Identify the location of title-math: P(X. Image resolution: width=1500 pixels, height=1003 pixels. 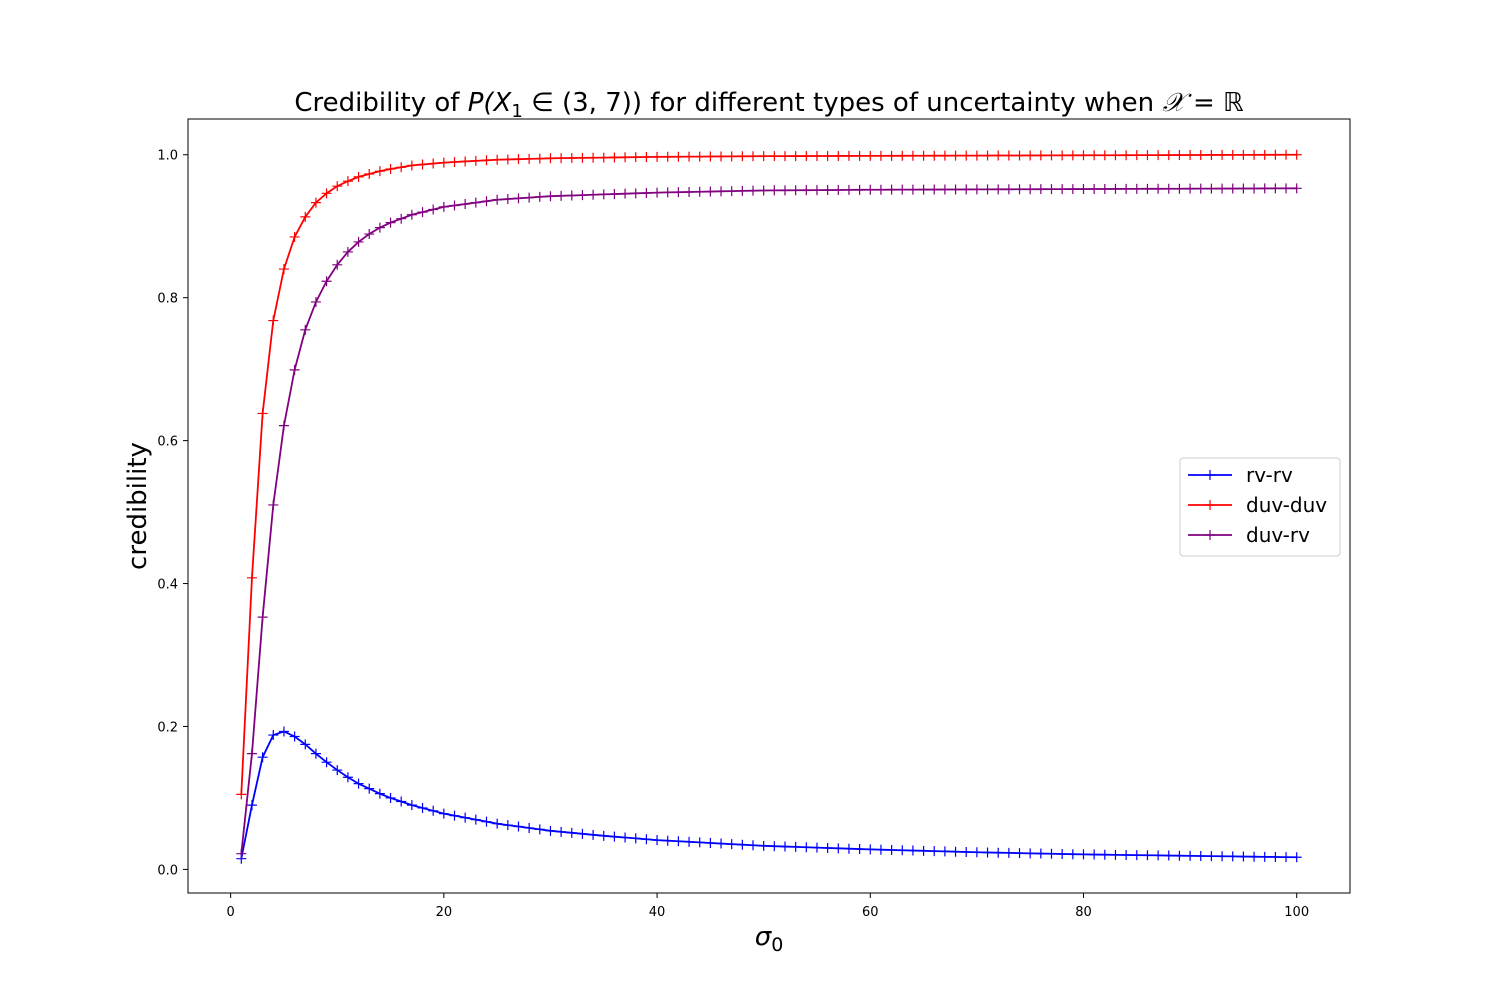
(490, 103).